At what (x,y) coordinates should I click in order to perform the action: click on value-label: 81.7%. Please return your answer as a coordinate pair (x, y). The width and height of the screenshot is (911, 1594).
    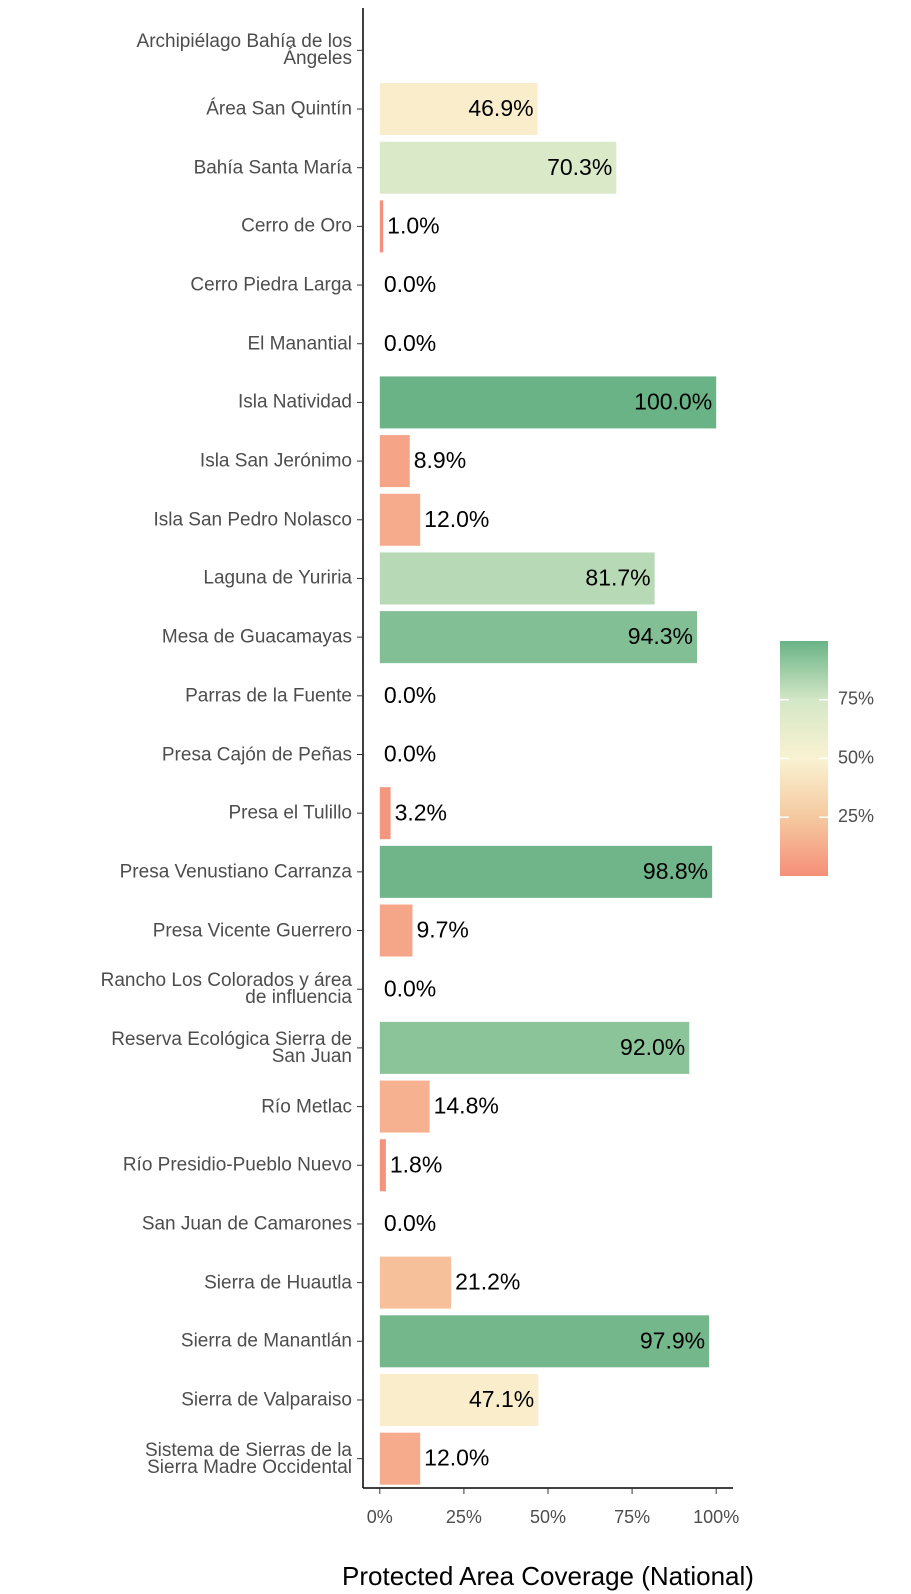
    Looking at the image, I should click on (617, 578).